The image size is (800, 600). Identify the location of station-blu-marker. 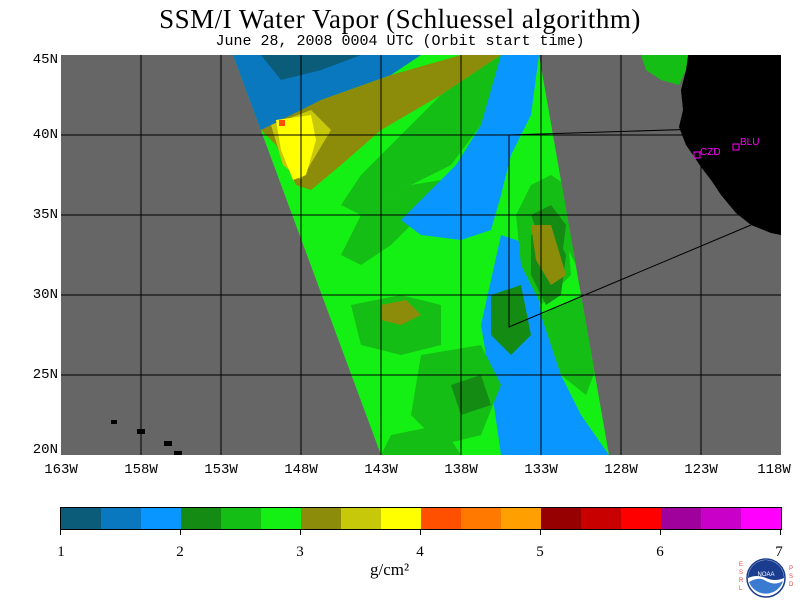
(736, 147).